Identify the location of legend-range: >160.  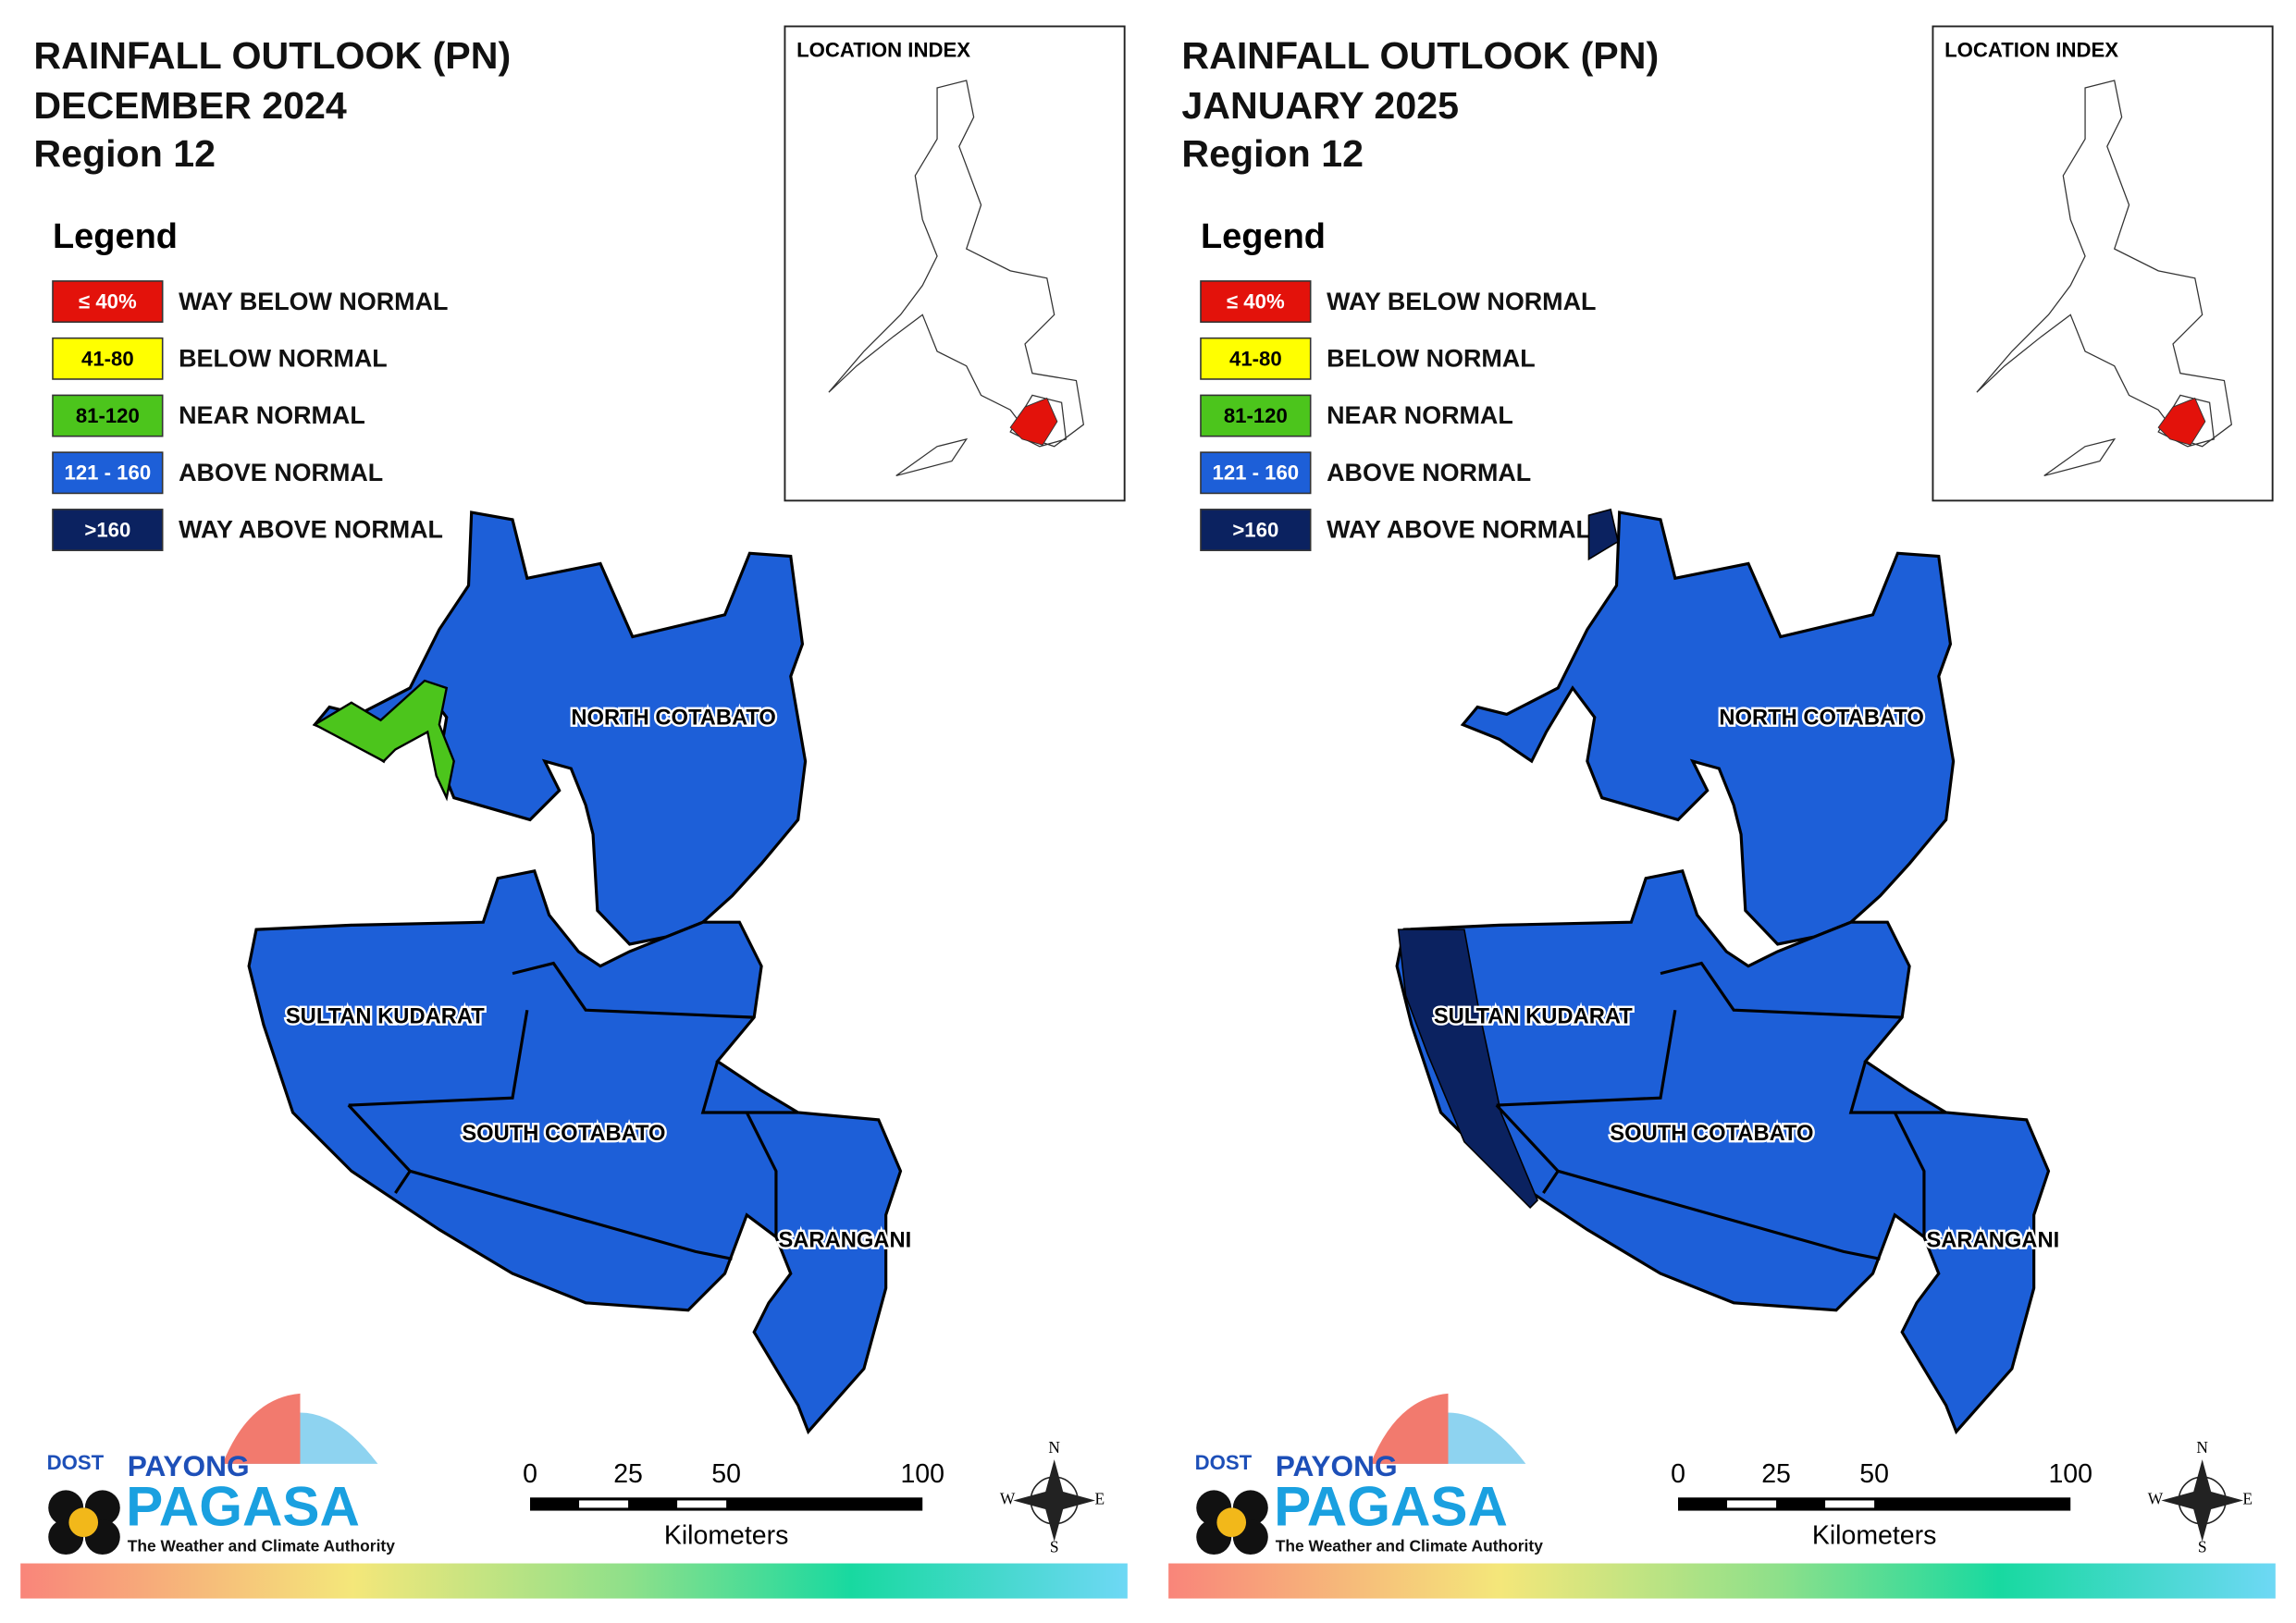
(1255, 529).